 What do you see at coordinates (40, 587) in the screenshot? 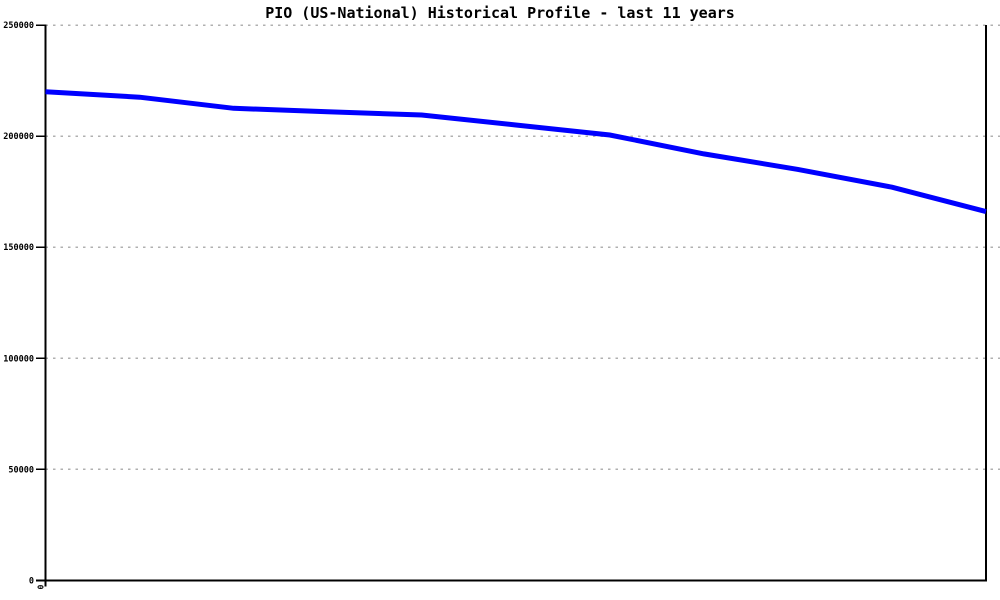
I see `x-axis-tick-label: 0` at bounding box center [40, 587].